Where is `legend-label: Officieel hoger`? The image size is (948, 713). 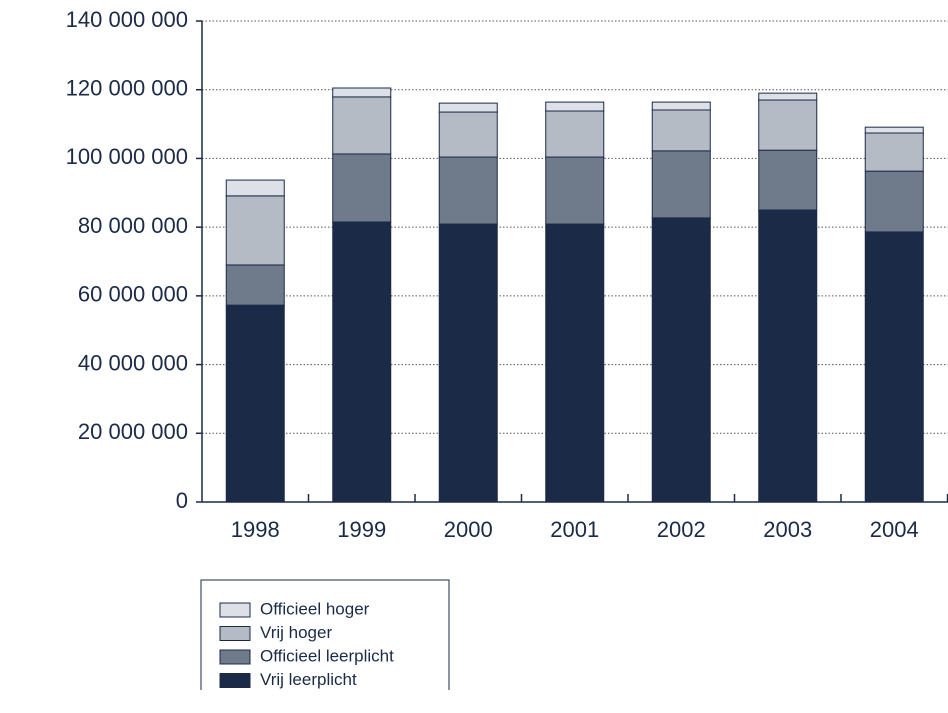 legend-label: Officieel hoger is located at coordinates (315, 608).